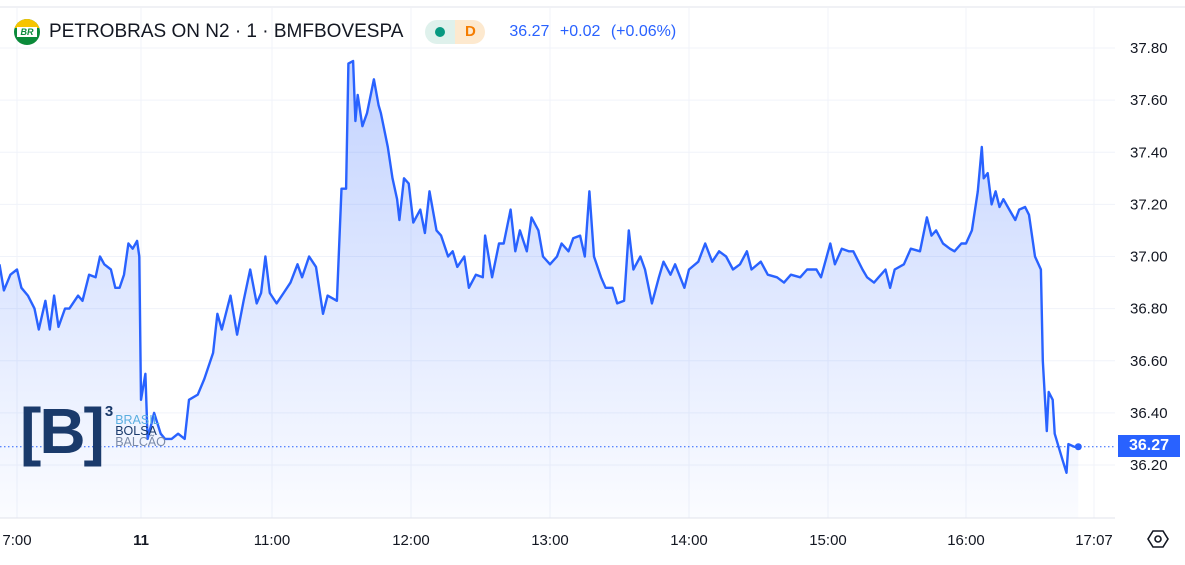  What do you see at coordinates (272, 540) in the screenshot?
I see `x-tick-label: 11:00` at bounding box center [272, 540].